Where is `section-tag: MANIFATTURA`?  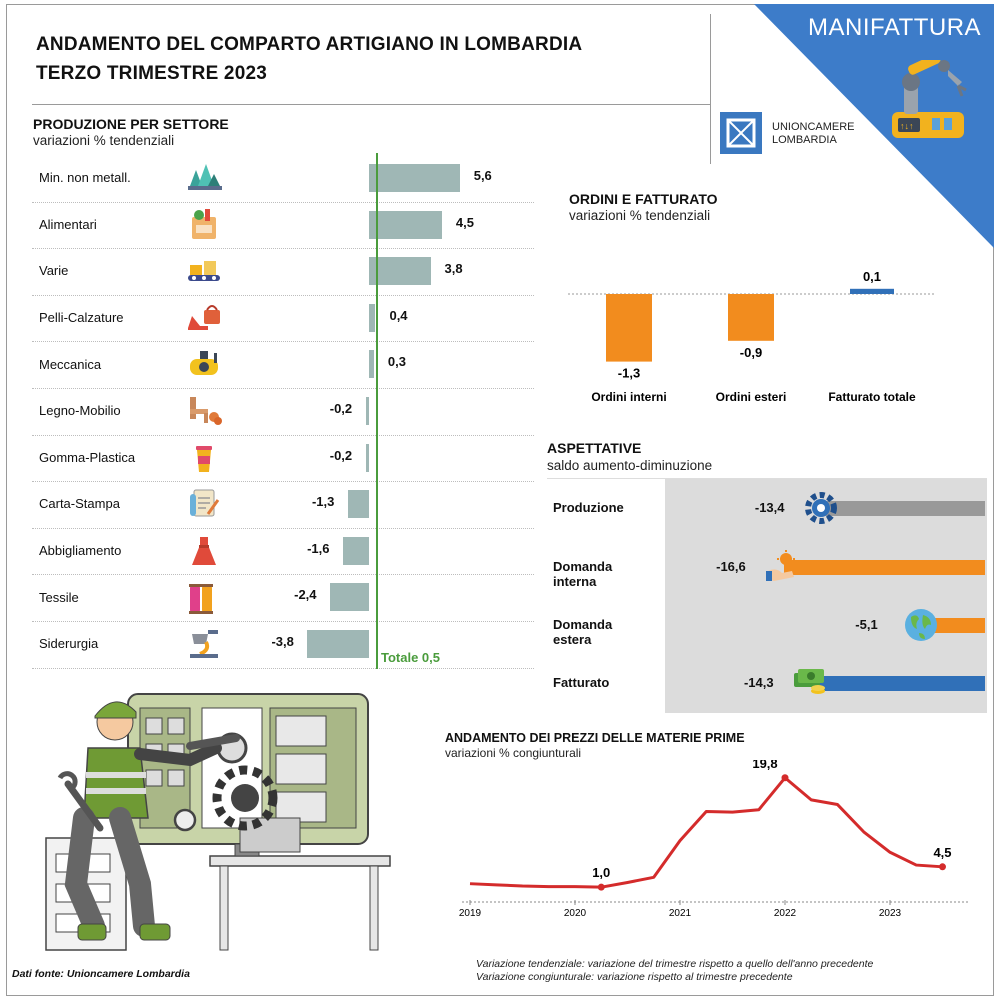 section-tag: MANIFATTURA is located at coordinates (895, 27).